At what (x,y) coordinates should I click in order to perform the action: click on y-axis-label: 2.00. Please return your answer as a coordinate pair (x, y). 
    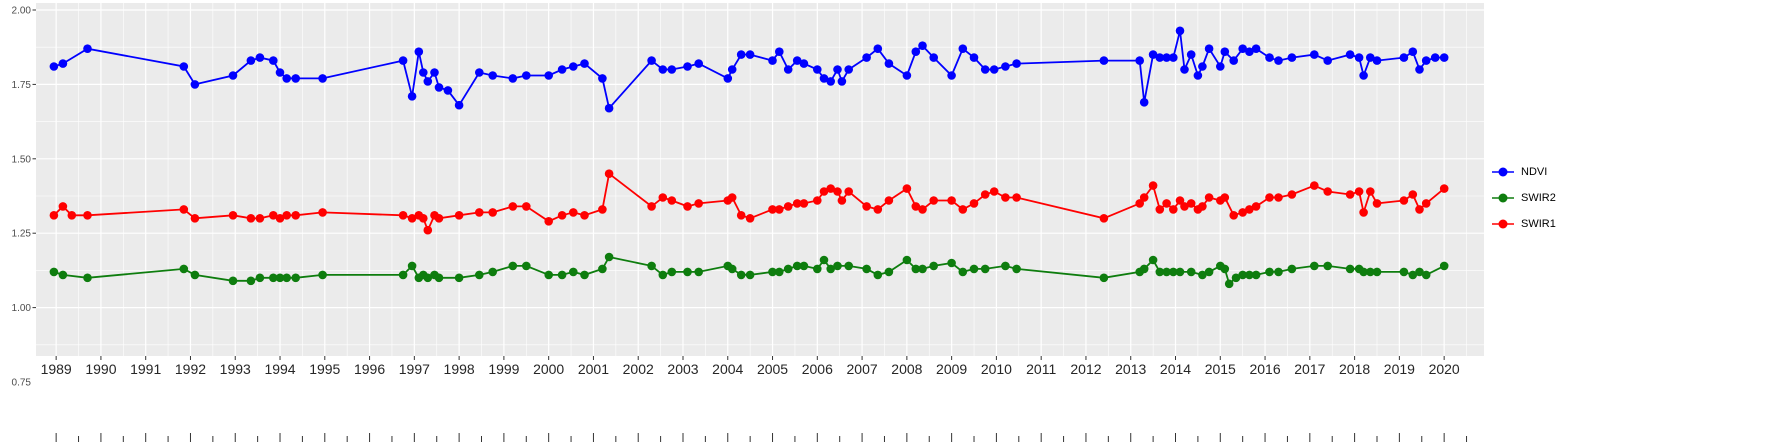
    Looking at the image, I should click on (22, 11).